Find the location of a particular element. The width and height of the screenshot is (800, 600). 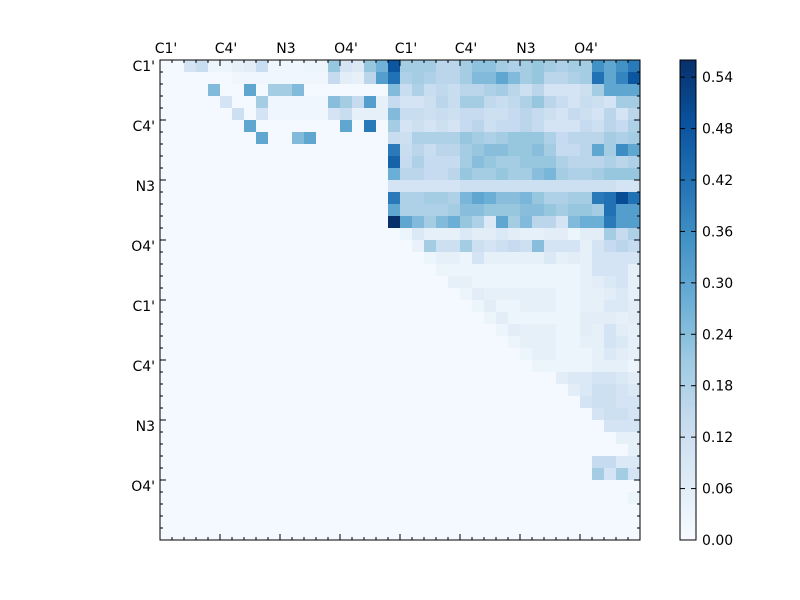

y-tick-label: O4' is located at coordinates (143, 487).